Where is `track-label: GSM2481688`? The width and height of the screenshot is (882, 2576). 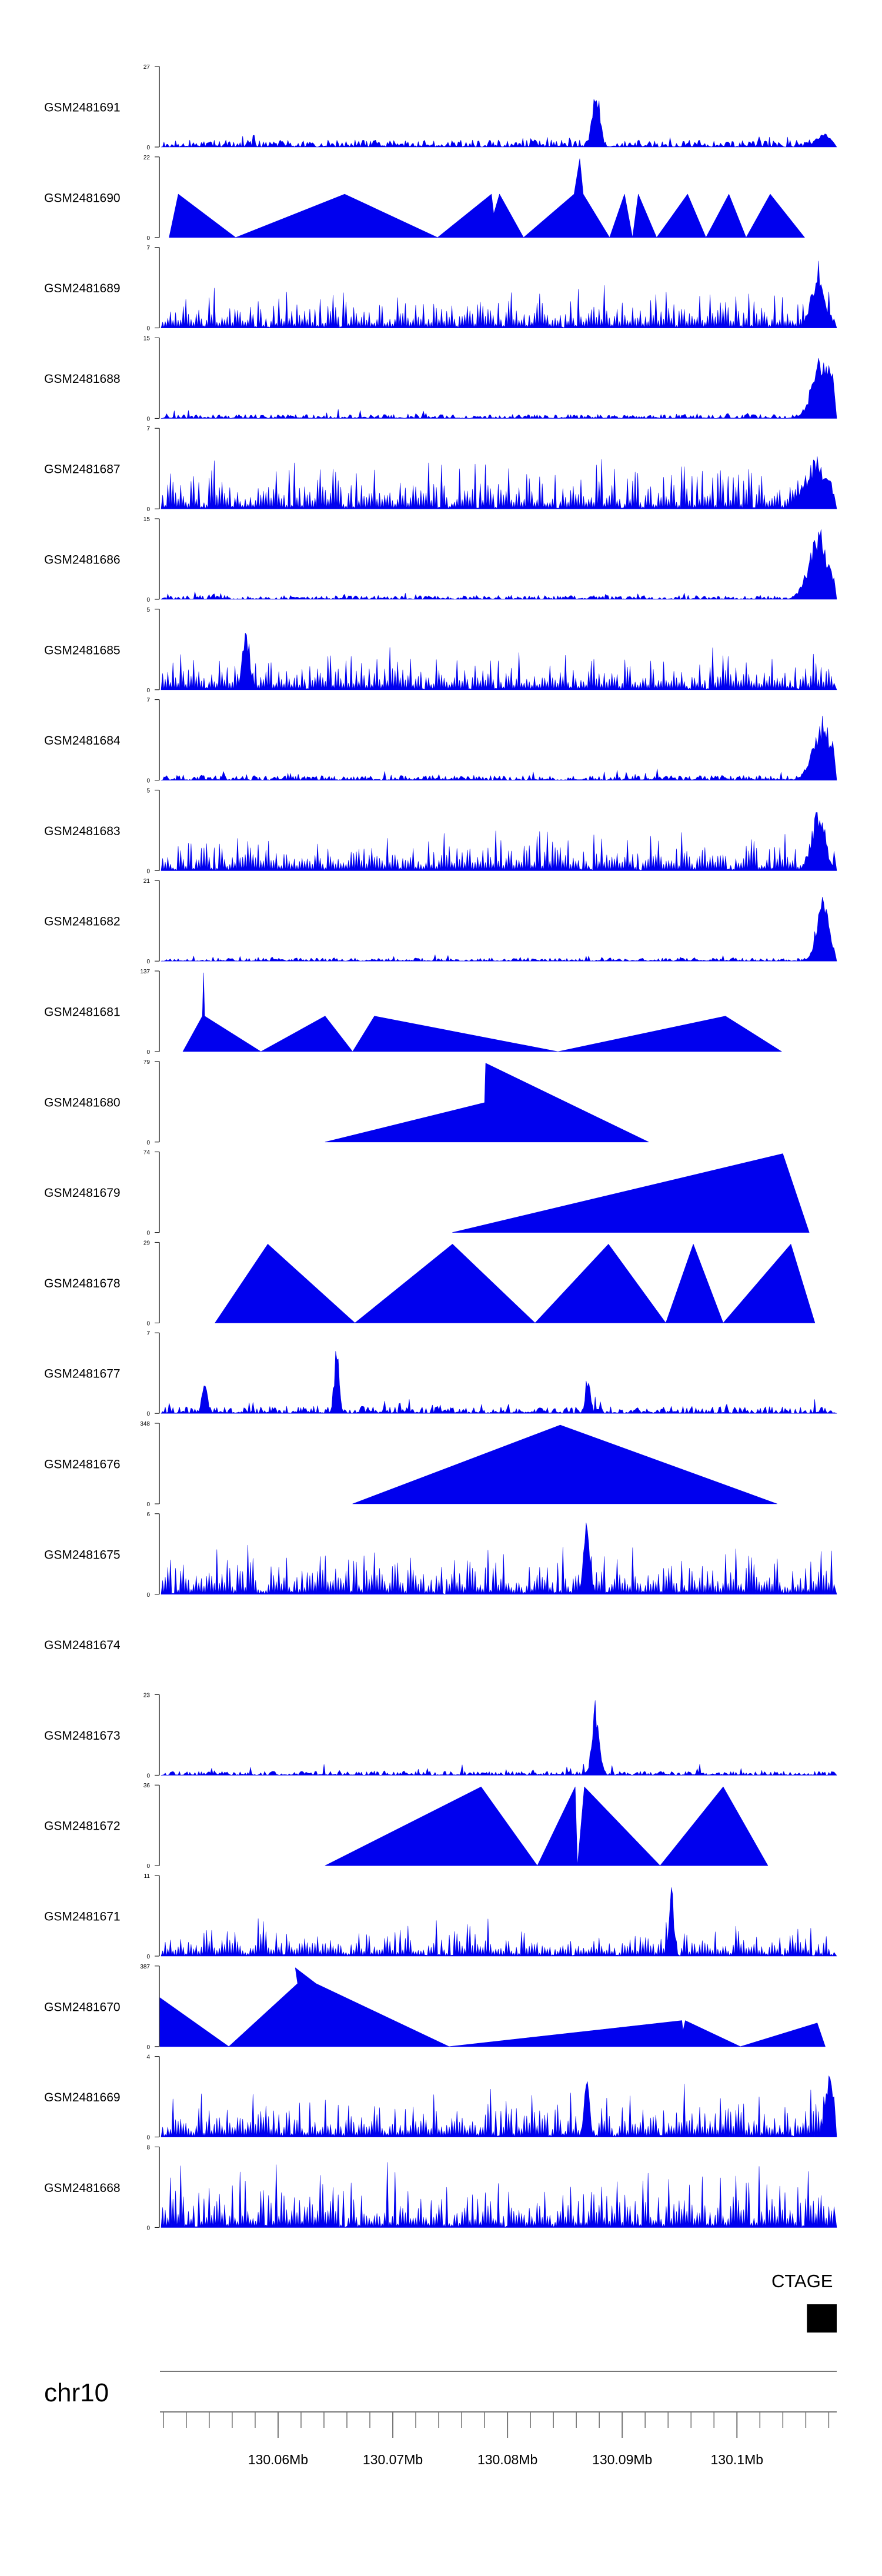
track-label: GSM2481688 is located at coordinates (82, 379).